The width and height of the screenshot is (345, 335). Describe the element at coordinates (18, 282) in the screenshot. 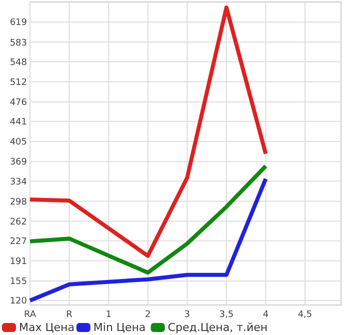

I see `y-tick-label: 155` at that location.